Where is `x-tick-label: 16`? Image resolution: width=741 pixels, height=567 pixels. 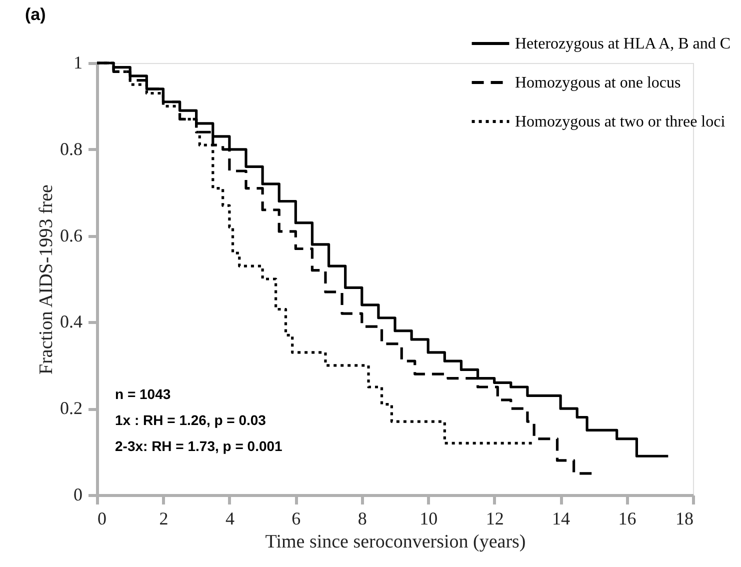
x-tick-label: 16 is located at coordinates (627, 518).